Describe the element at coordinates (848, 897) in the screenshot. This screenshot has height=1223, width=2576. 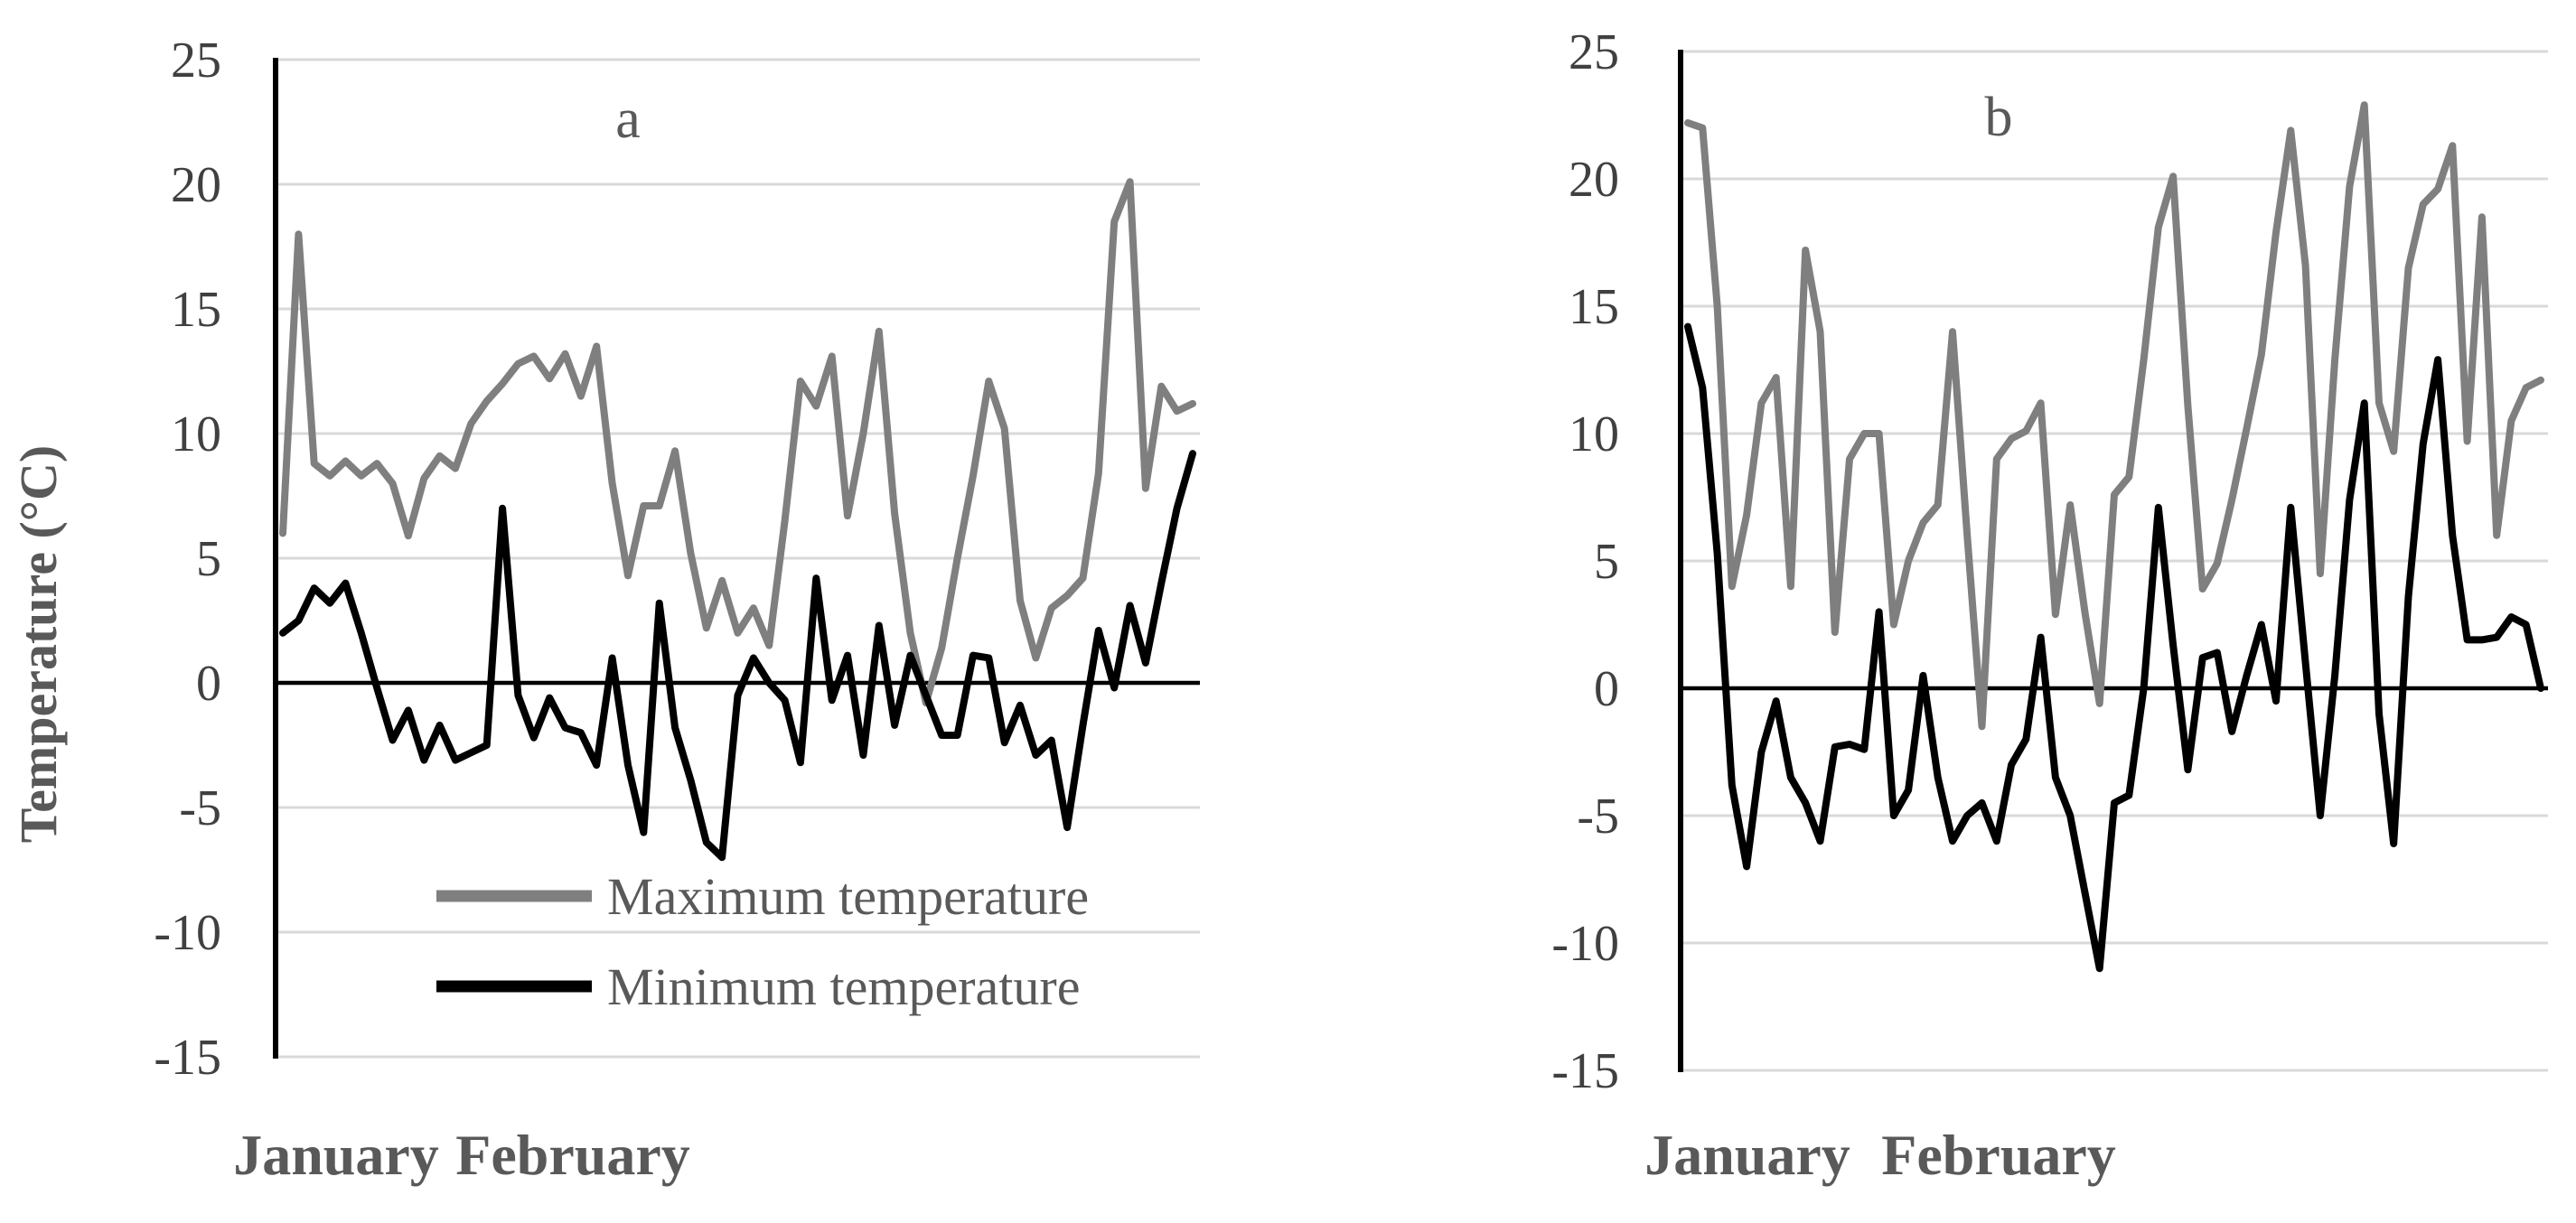
I see `legend-max-label: Maximum temperature` at that location.